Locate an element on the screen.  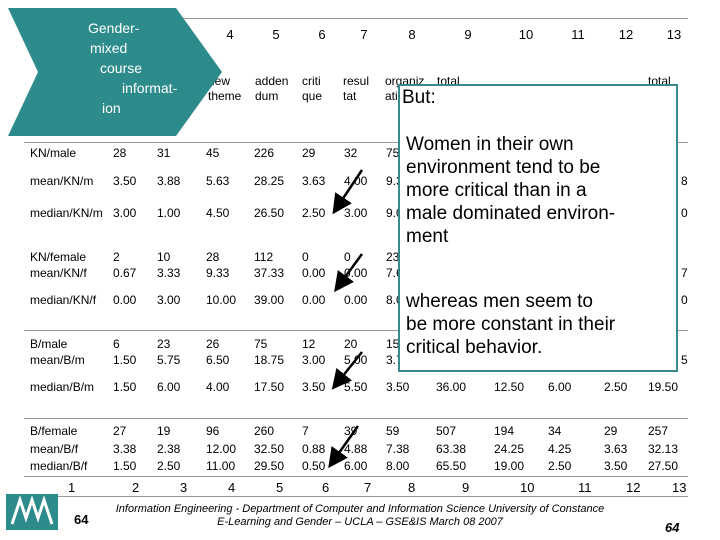
table-cell: 39.00 is located at coordinates (269, 300).